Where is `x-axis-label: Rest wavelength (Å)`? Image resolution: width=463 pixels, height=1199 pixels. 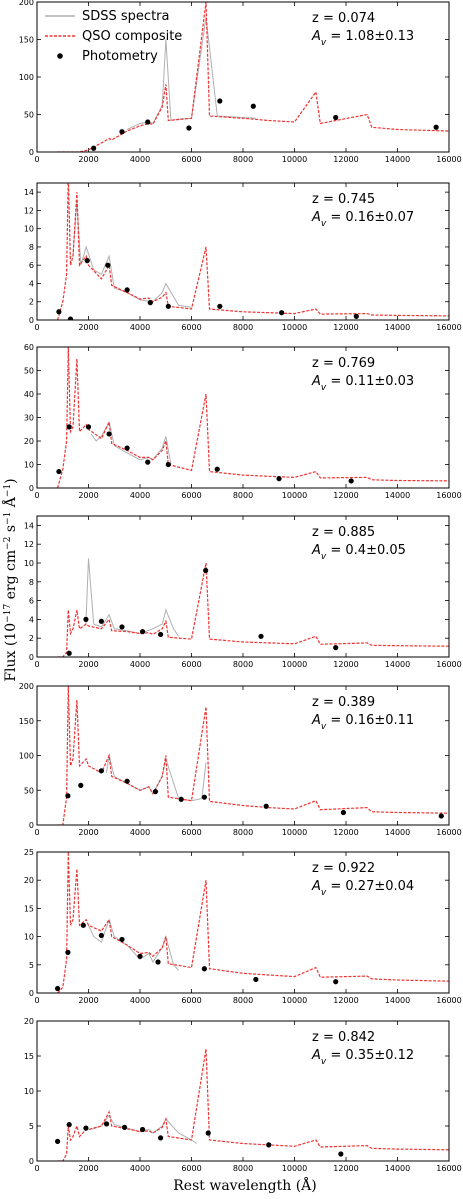
x-axis-label: Rest wavelength (Å) is located at coordinates (244, 1185).